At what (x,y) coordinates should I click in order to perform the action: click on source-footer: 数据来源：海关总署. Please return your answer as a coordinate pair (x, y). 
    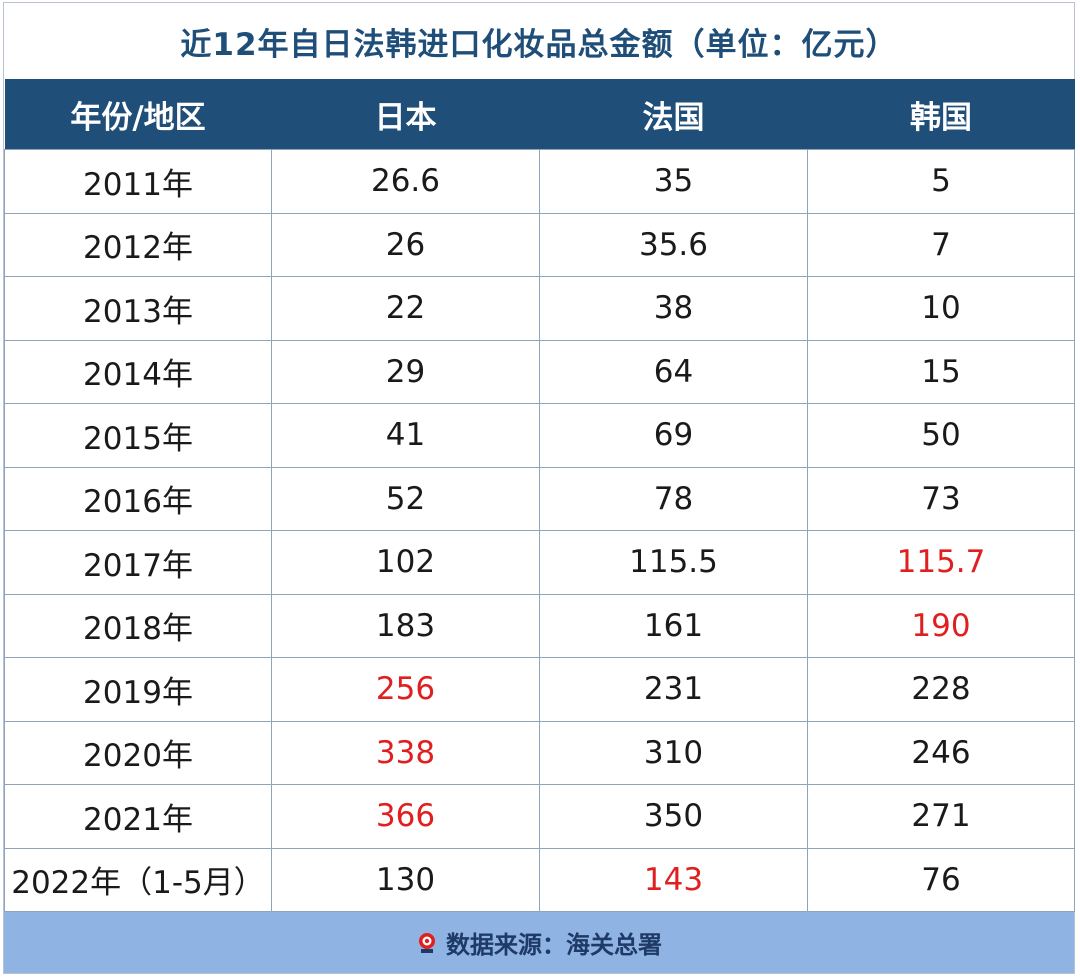
    Looking at the image, I should click on (539, 942).